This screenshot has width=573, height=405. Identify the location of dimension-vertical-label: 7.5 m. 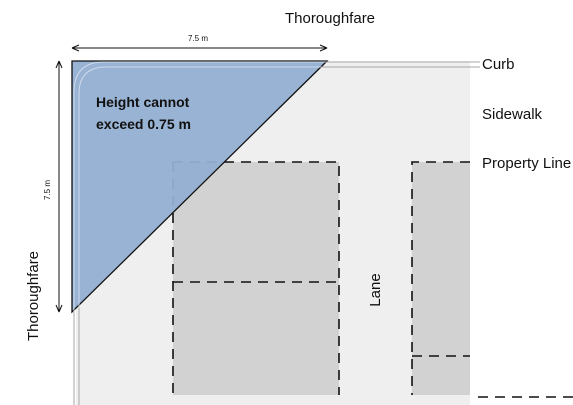
(47, 190).